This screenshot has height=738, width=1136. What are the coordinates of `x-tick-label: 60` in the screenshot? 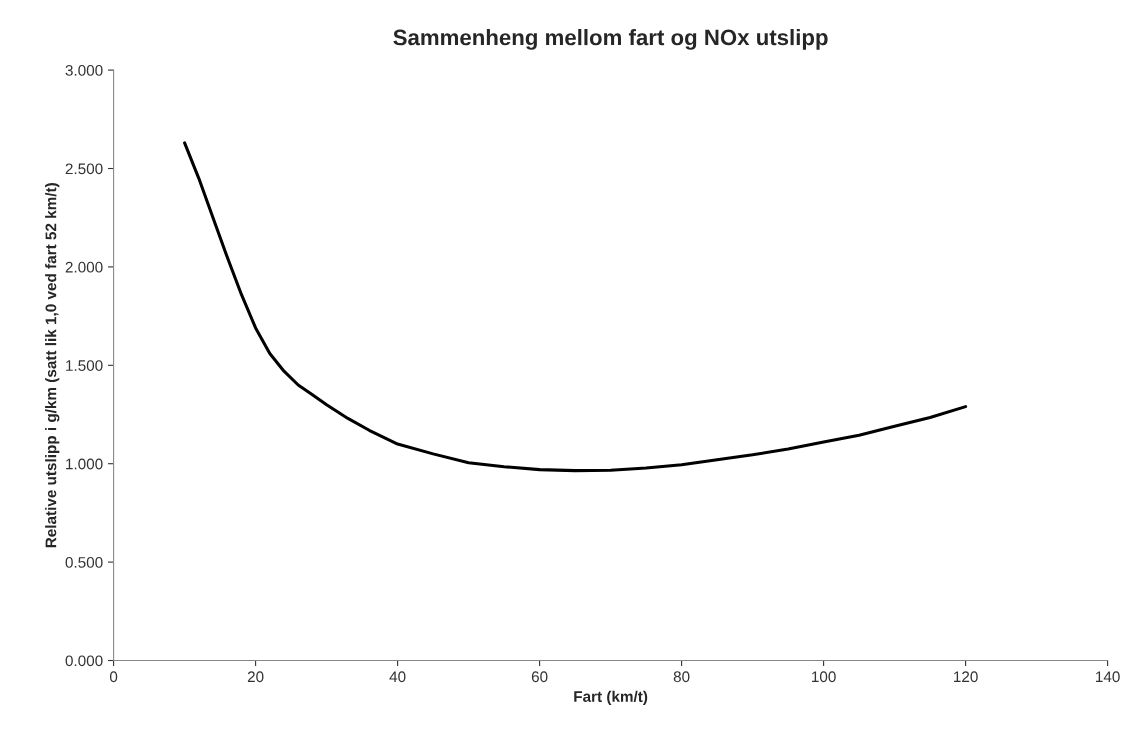 It's located at (539, 677).